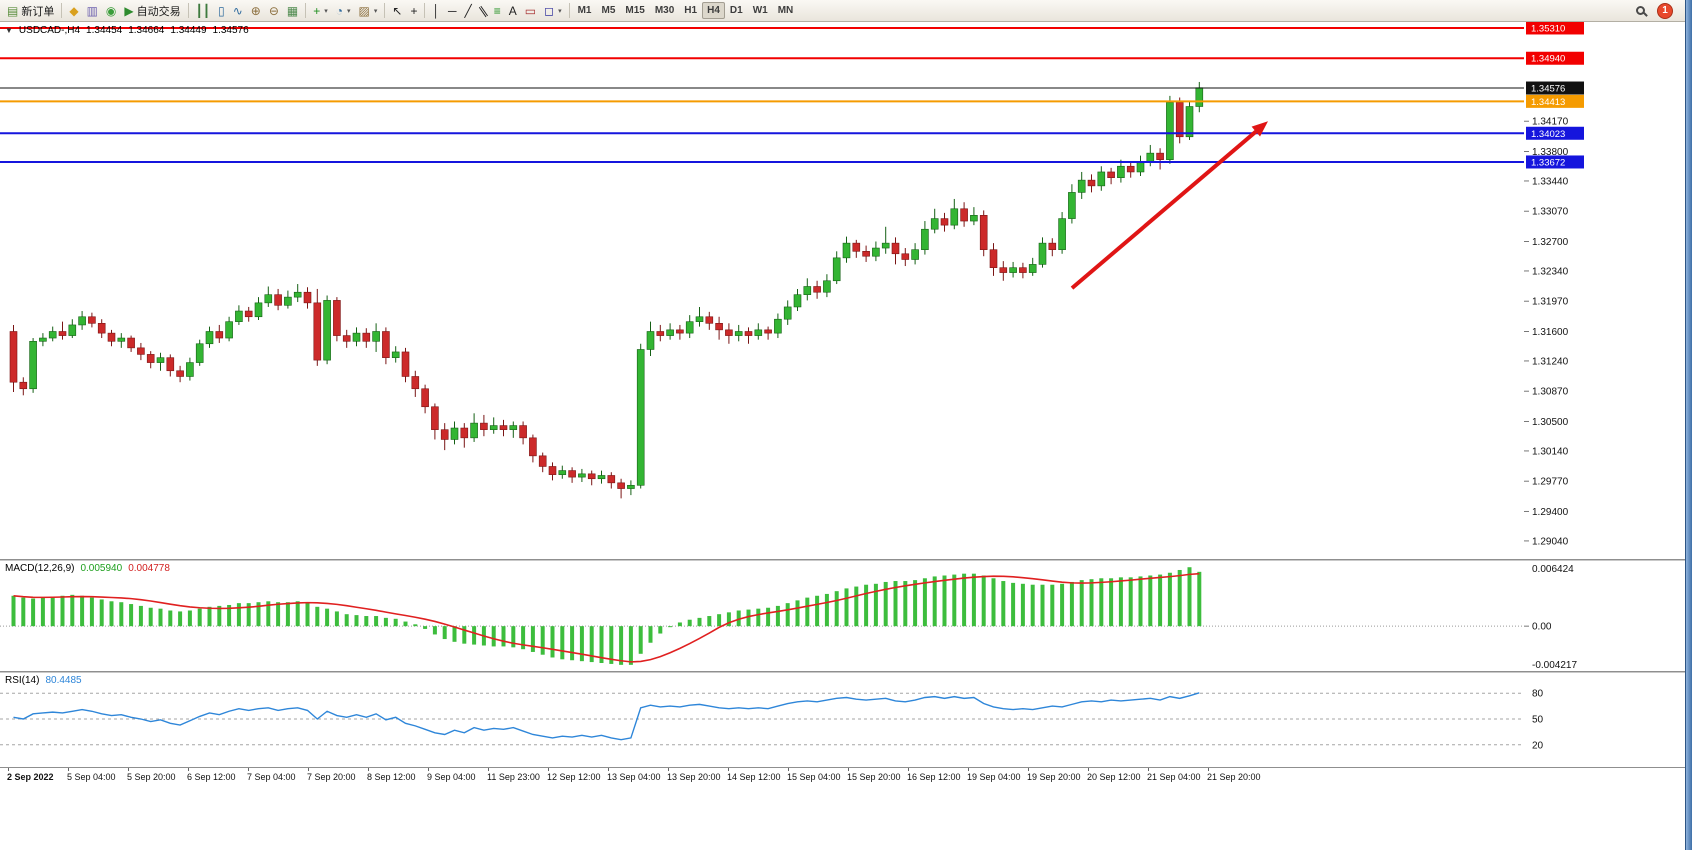  What do you see at coordinates (1550, 332) in the screenshot?
I see `svg-text: 1.31600` at bounding box center [1550, 332].